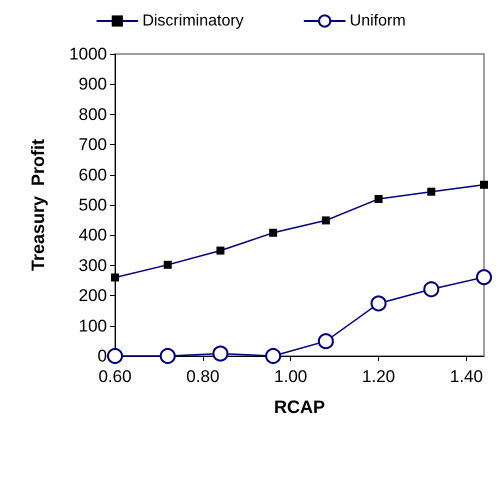  What do you see at coordinates (203, 376) in the screenshot?
I see `x-tick-label: 0.80` at bounding box center [203, 376].